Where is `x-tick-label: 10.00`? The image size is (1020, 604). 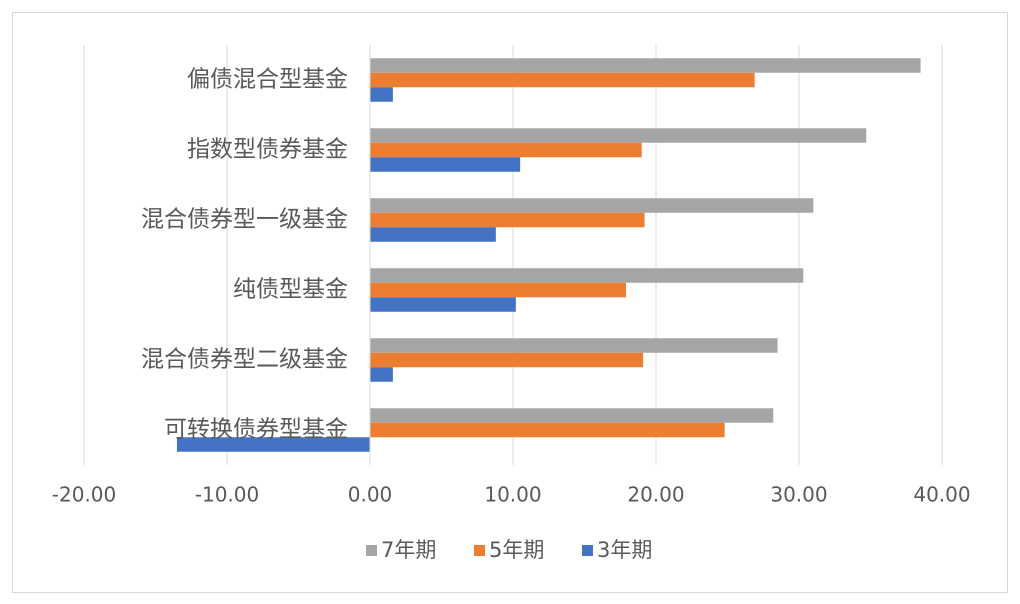
x-tick-label: 10.00 is located at coordinates (512, 495).